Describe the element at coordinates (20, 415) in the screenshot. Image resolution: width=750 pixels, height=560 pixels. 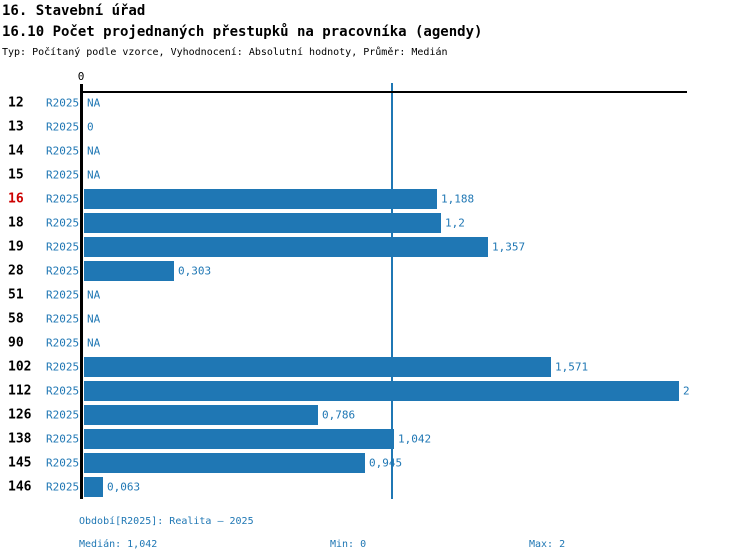
I see `row-category-label: 126` at that location.